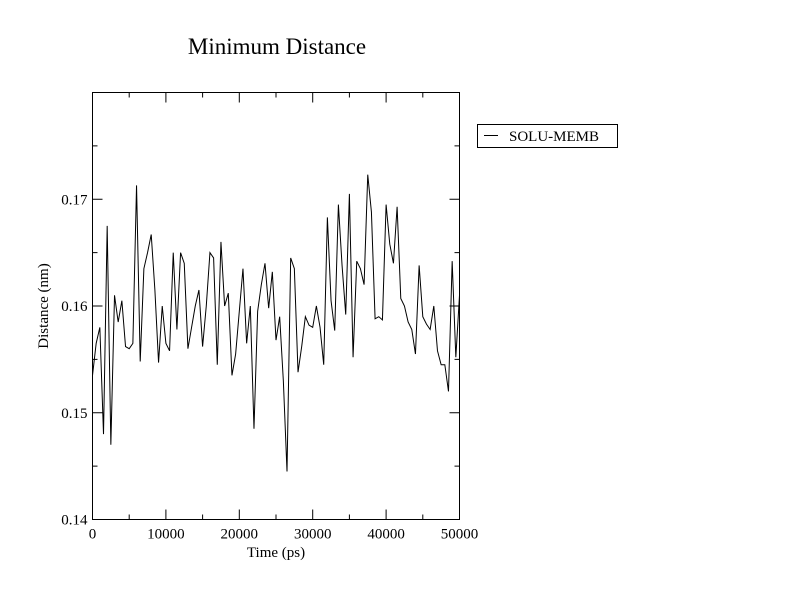 The height and width of the screenshot is (612, 792). What do you see at coordinates (313, 535) in the screenshot?
I see `x-tick-label: 30000` at bounding box center [313, 535].